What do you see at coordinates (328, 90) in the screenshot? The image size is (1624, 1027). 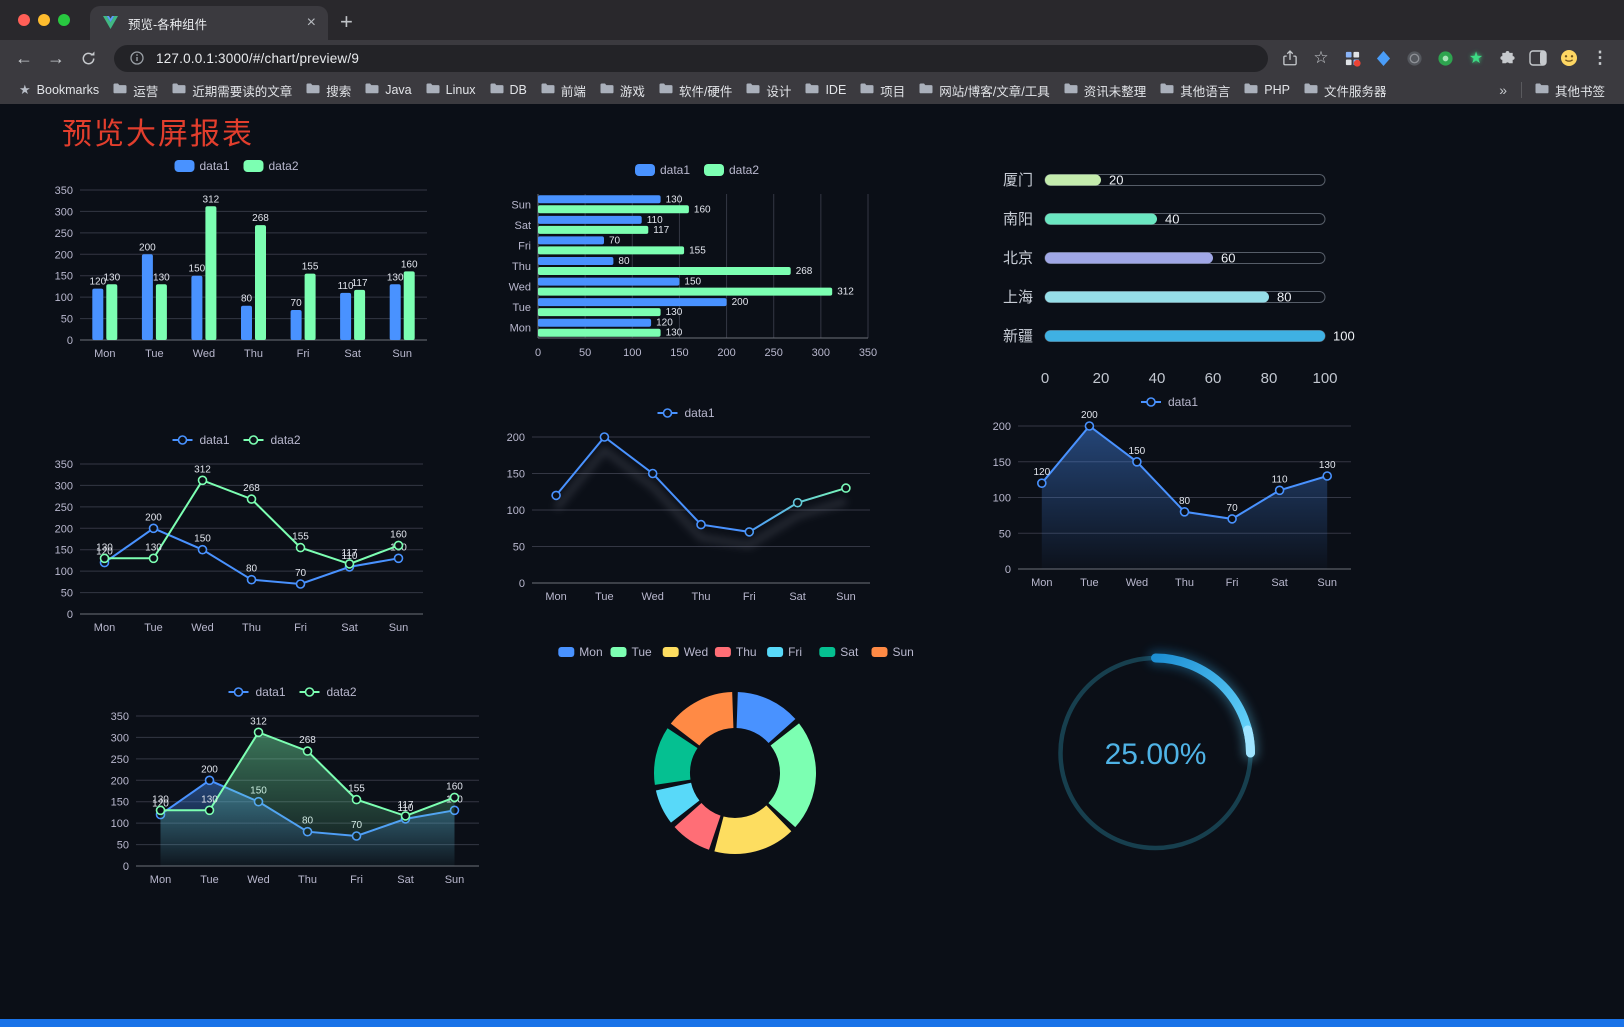 I see `bookmark-folder-item: 搜索` at bounding box center [328, 90].